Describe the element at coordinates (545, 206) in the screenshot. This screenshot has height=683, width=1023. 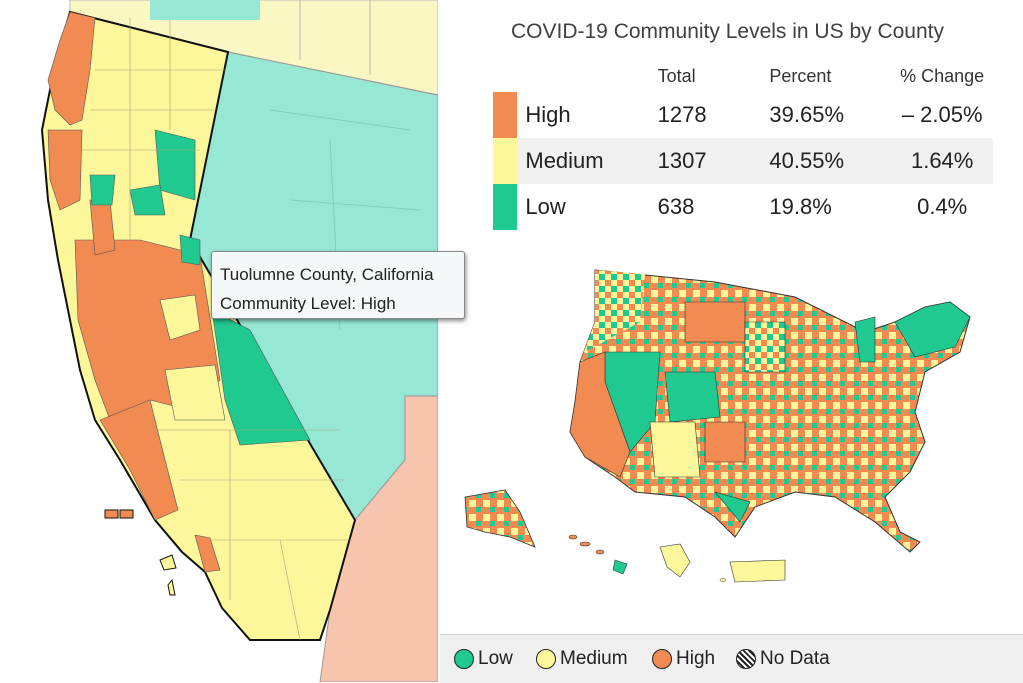
I see `level-label: Low` at that location.